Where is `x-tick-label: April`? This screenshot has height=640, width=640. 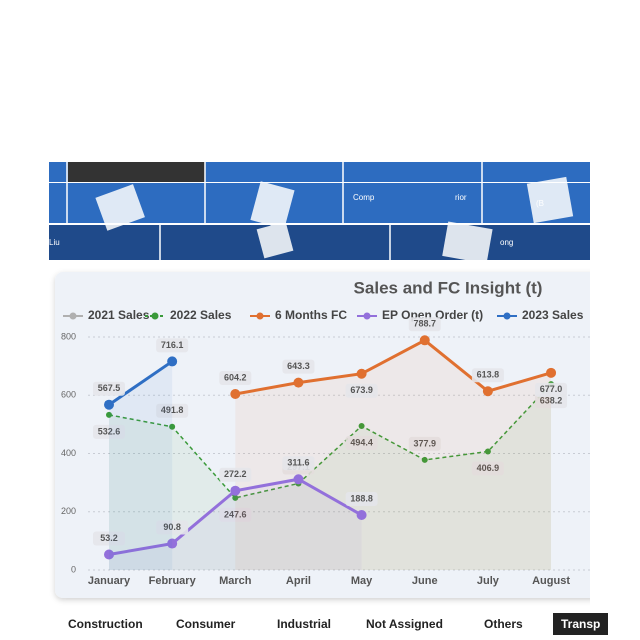 x-tick-label: April is located at coordinates (298, 581).